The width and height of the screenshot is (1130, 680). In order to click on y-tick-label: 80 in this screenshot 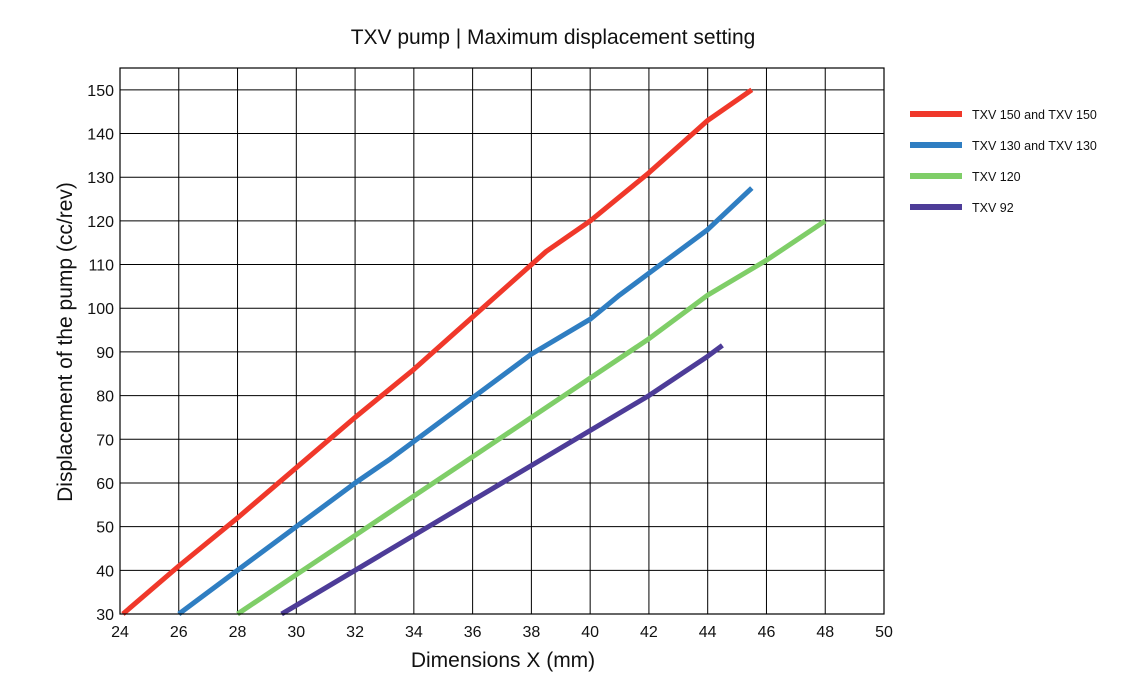, I will do `click(105, 397)`.